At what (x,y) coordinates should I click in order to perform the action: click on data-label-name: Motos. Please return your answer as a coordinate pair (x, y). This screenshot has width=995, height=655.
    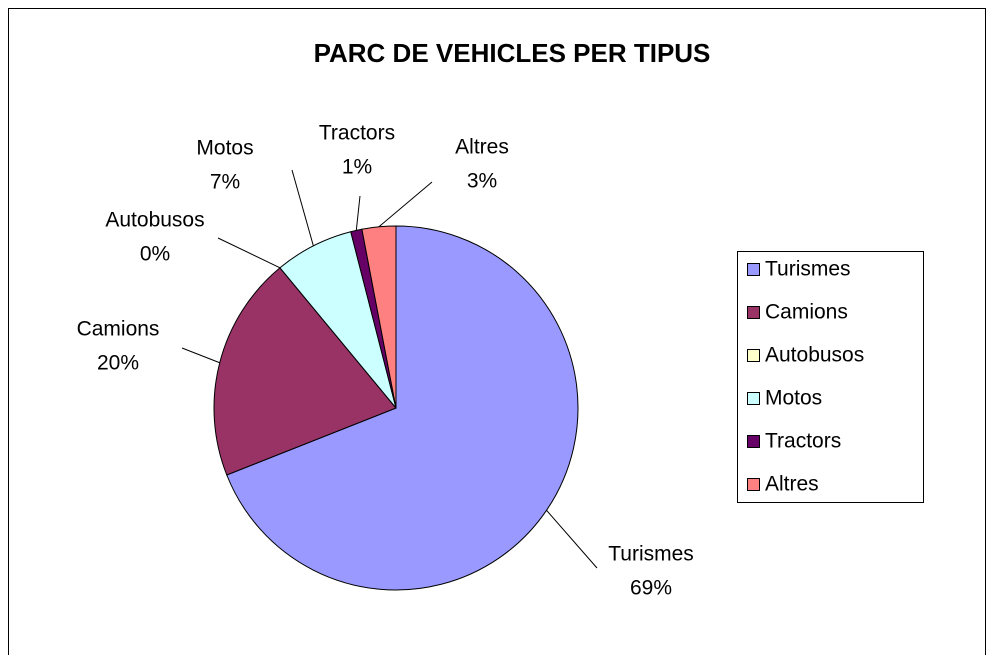
    Looking at the image, I should click on (224, 148).